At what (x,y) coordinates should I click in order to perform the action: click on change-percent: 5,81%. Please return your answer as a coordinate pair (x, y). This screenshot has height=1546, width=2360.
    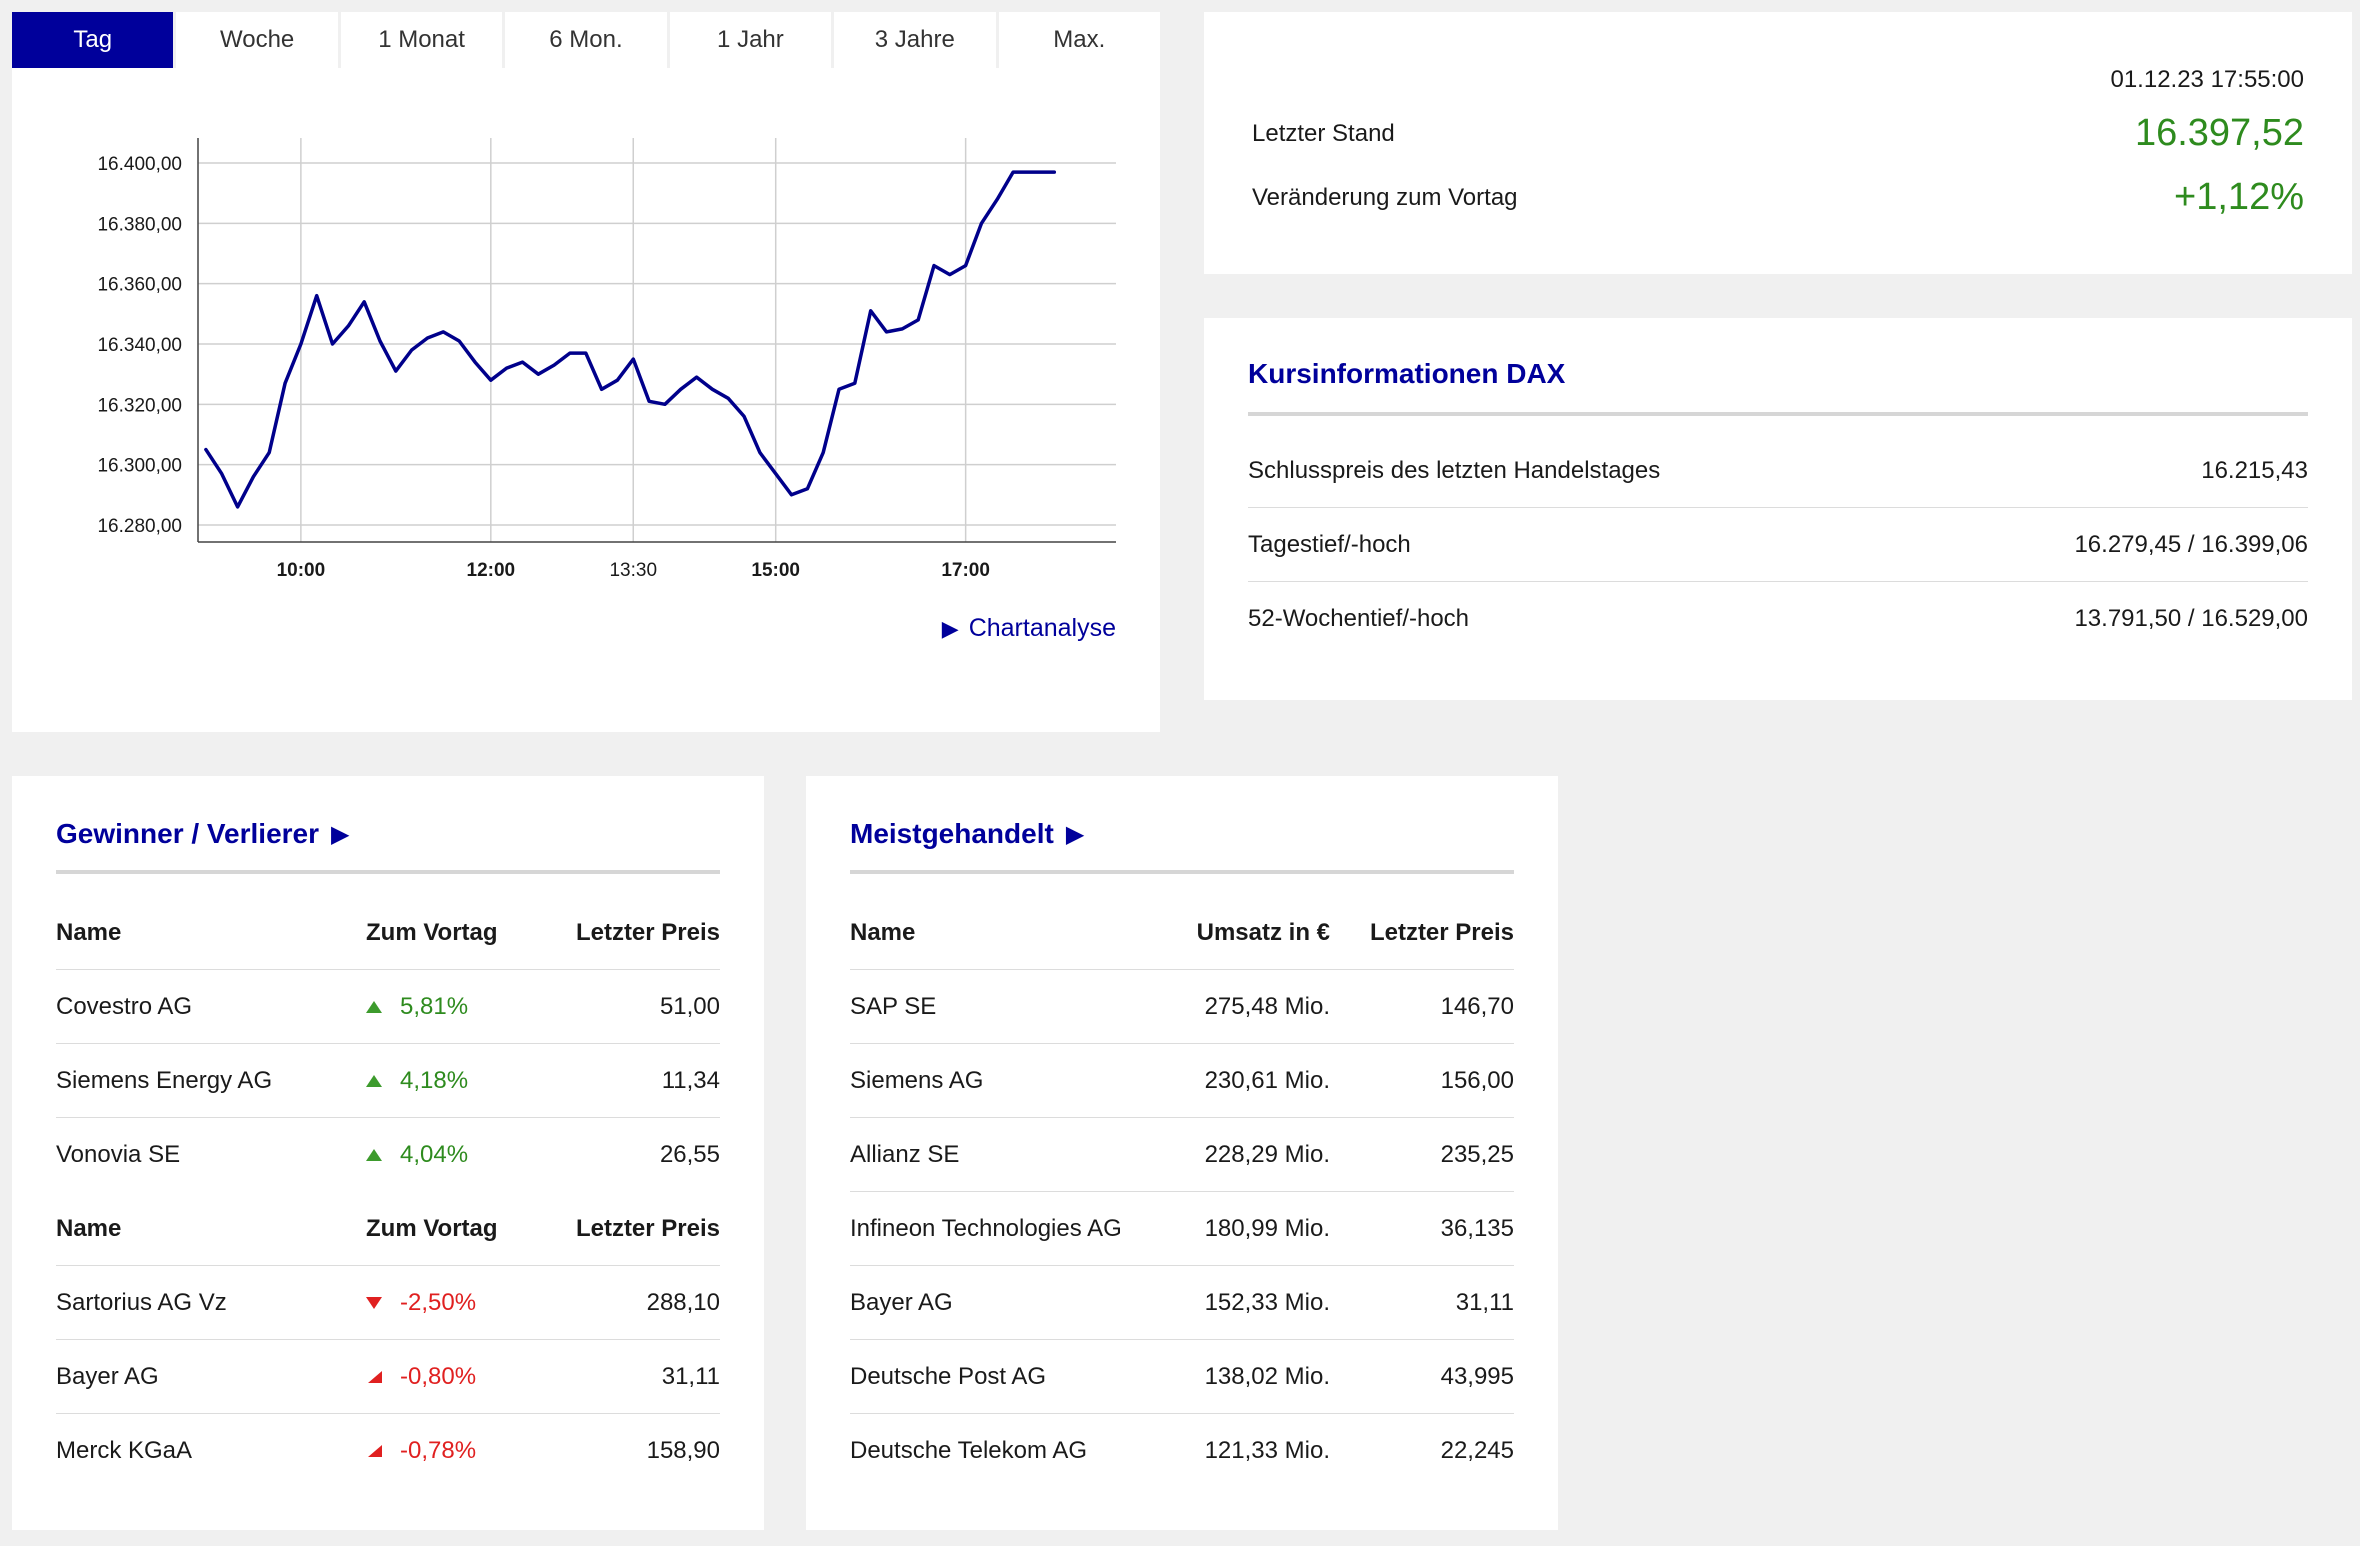
    Looking at the image, I should click on (434, 1006).